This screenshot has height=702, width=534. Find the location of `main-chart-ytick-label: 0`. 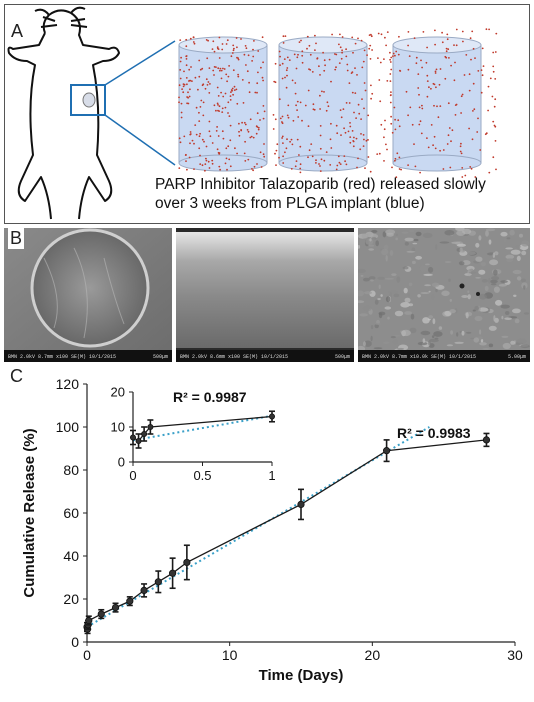

main-chart-ytick-label: 0 is located at coordinates (75, 642).